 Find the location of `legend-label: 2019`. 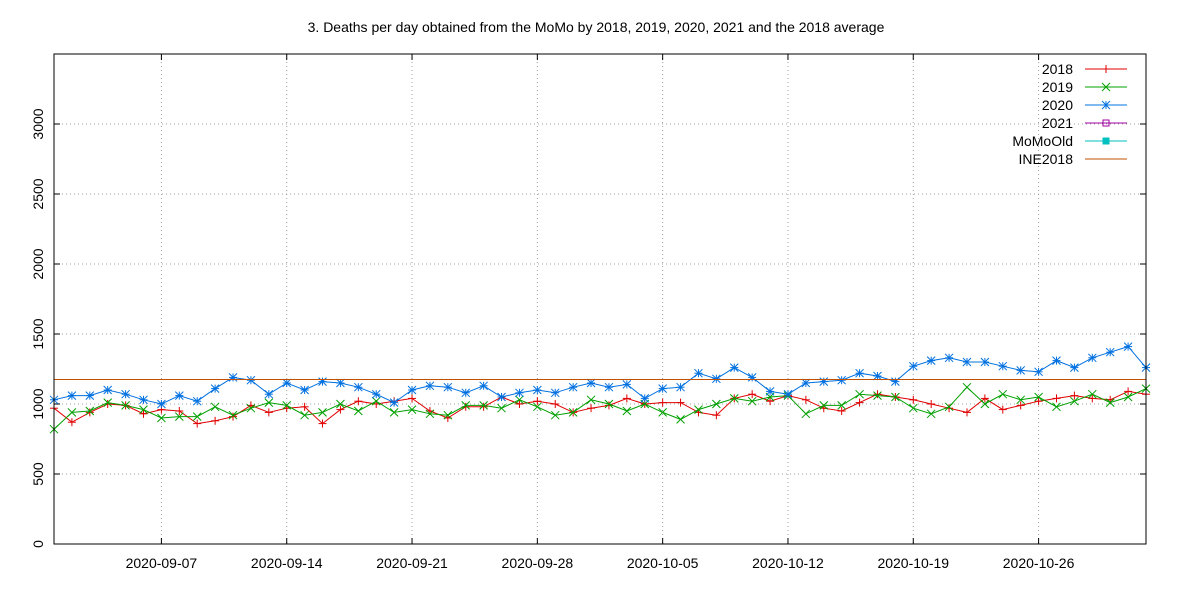

legend-label: 2019 is located at coordinates (1057, 87).